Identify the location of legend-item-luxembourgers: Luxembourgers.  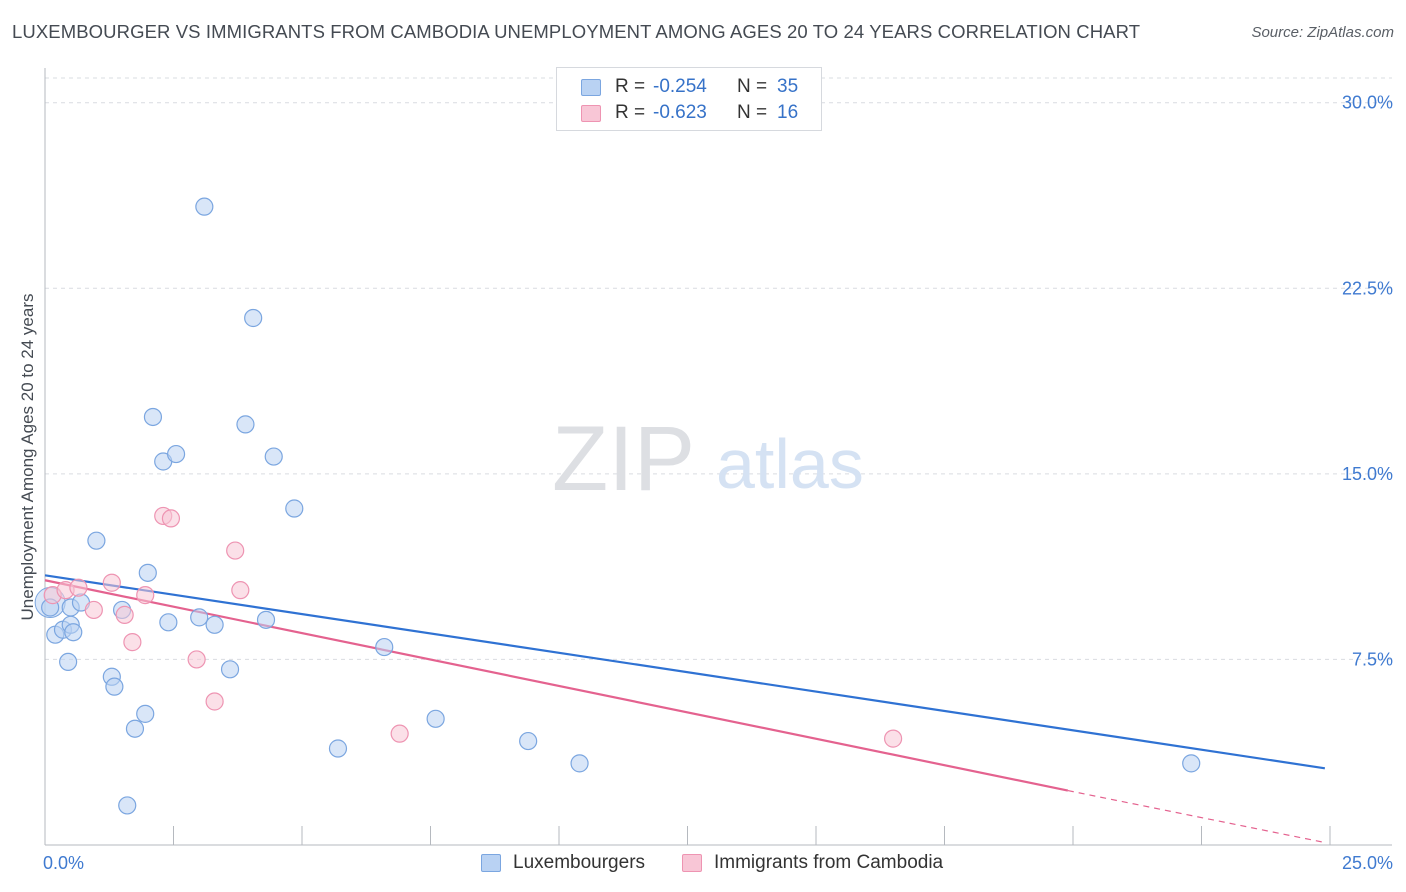
(563, 863).